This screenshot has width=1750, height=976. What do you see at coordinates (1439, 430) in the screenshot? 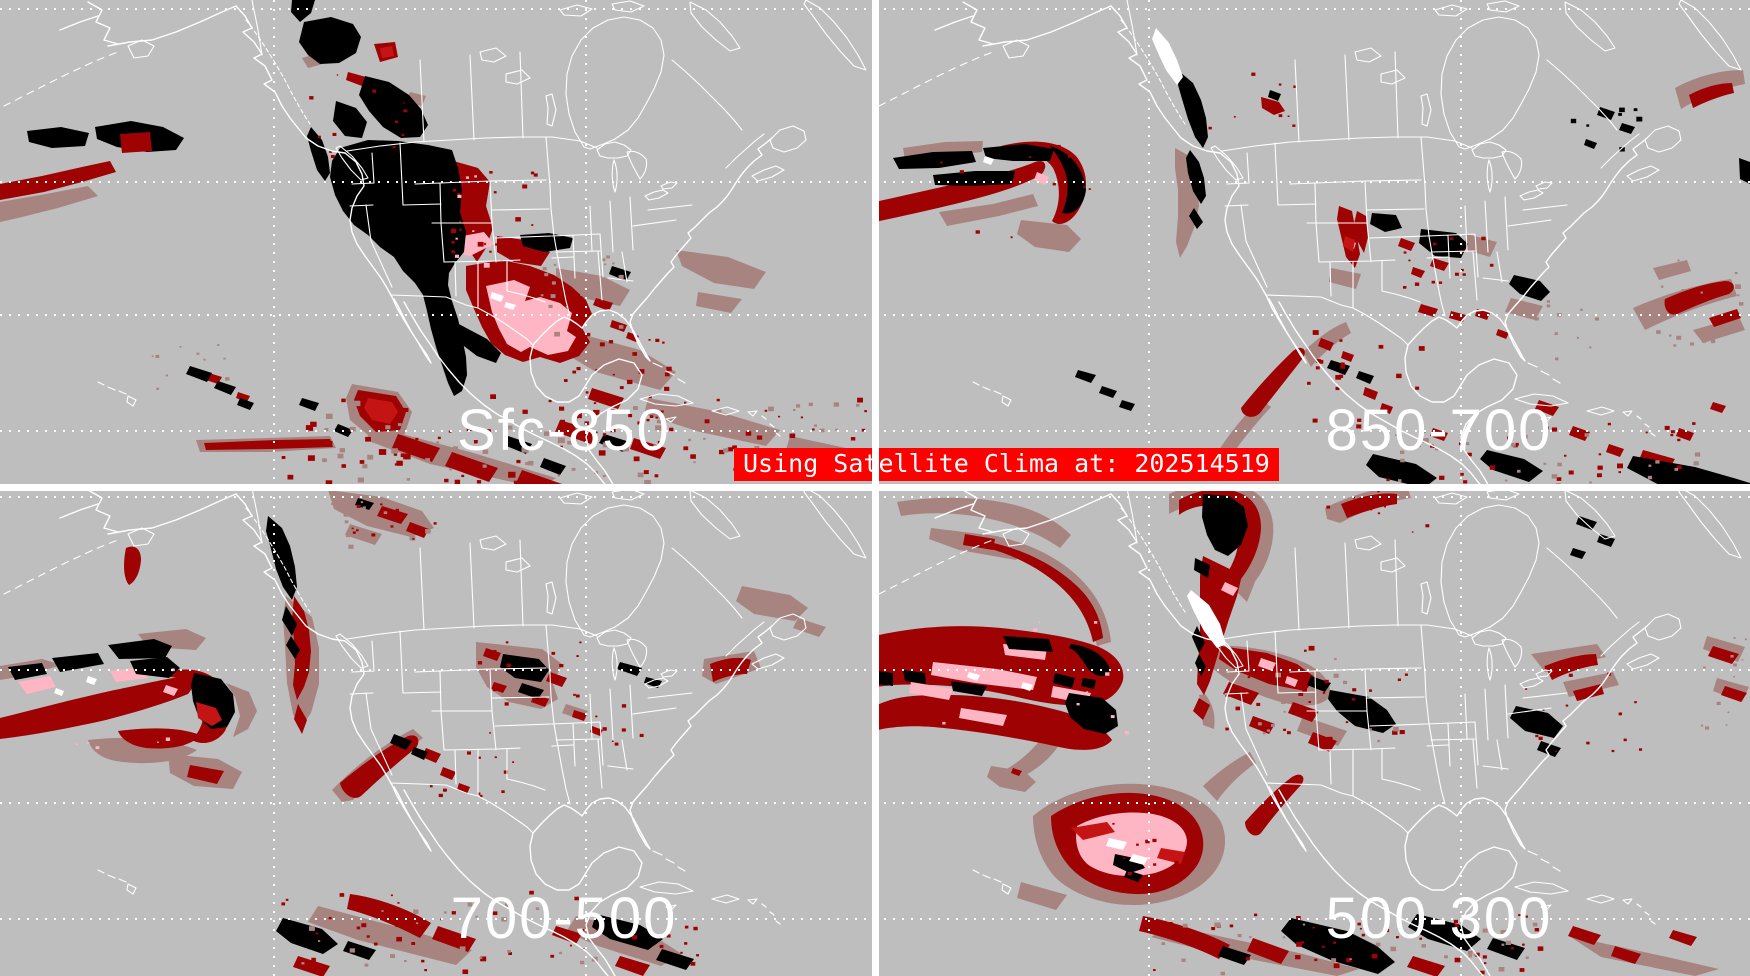
I see `panel-label-850-700: 850-700` at bounding box center [1439, 430].